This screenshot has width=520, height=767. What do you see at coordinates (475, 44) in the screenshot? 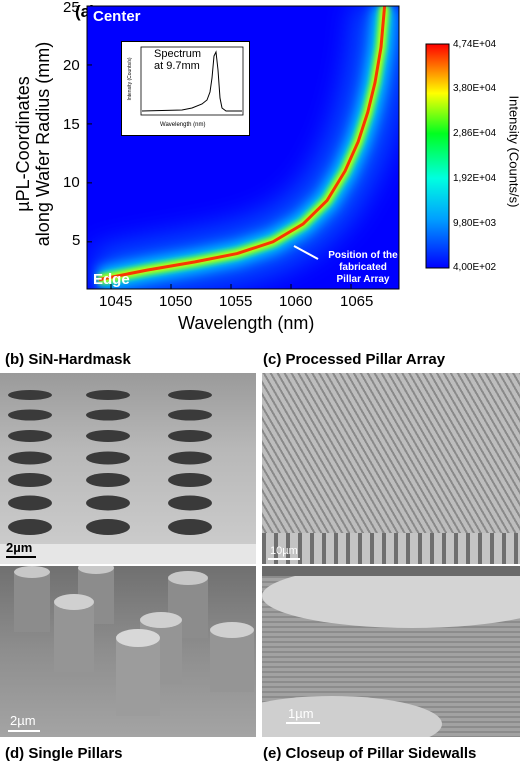
I see `colorbar-tick-label: 4,74E+04` at bounding box center [475, 44].